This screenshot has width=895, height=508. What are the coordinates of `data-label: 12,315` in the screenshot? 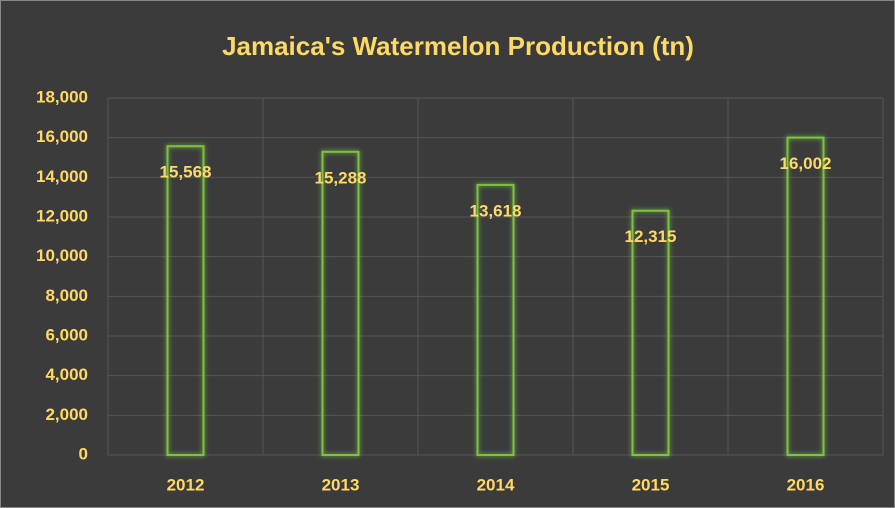 It's located at (651, 236).